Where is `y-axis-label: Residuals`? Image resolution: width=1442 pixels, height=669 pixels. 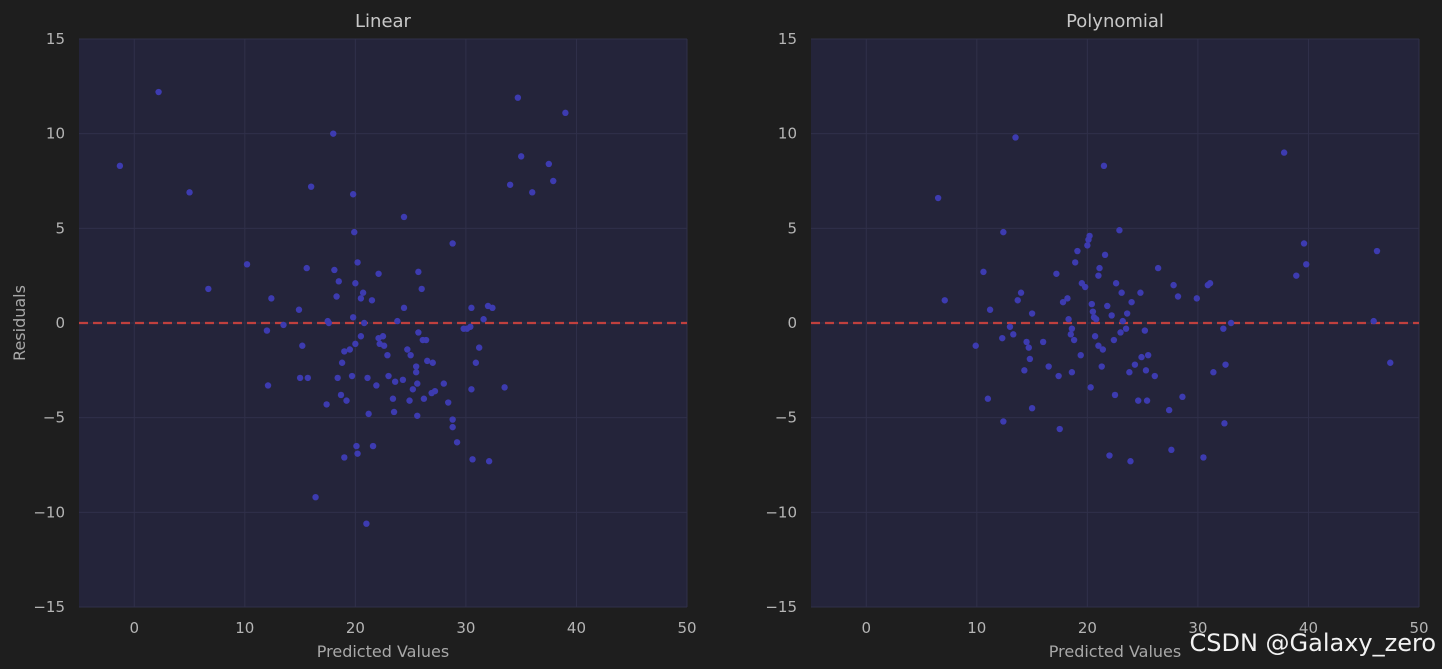 y-axis-label: Residuals is located at coordinates (19, 323).